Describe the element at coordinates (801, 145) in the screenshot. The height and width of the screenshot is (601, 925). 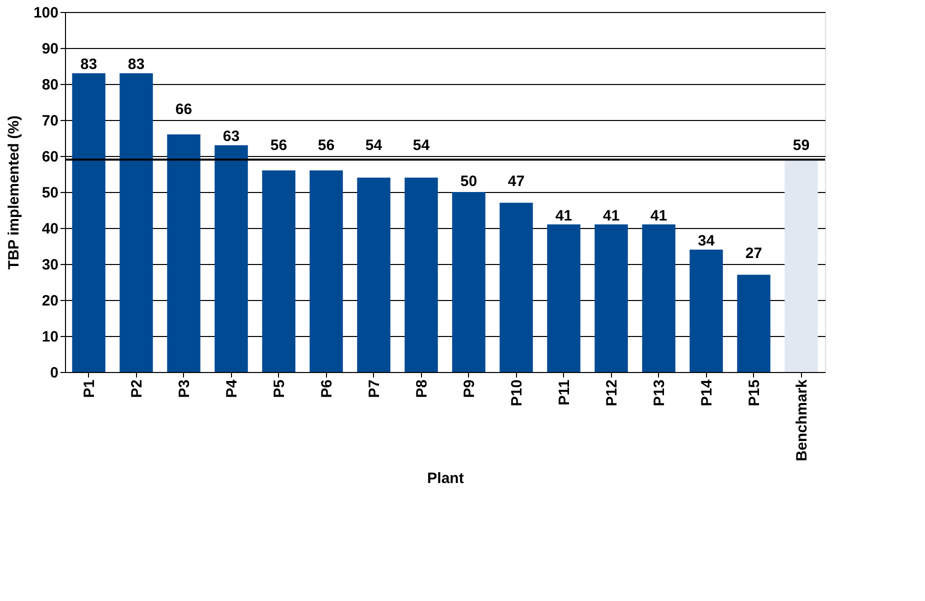
I see `data-label: 59` at that location.